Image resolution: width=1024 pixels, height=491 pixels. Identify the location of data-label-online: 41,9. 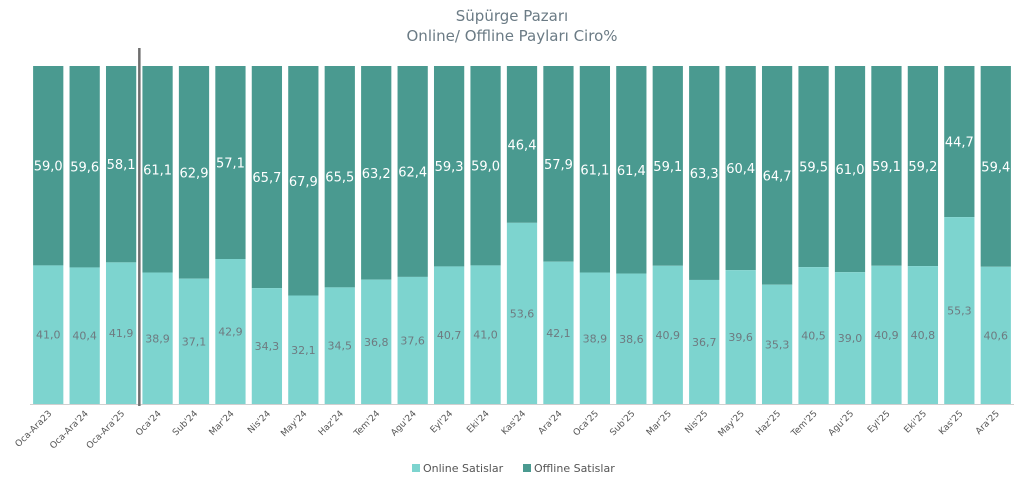
(121, 333).